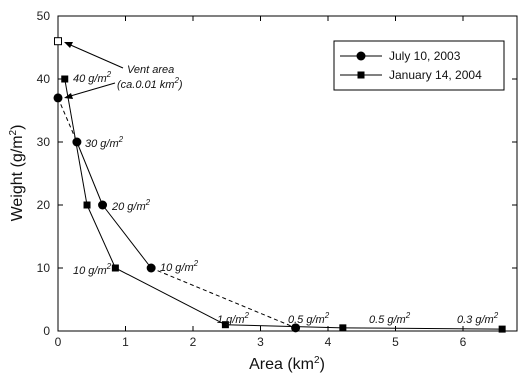 The height and width of the screenshot is (377, 531). Describe the element at coordinates (92, 77) in the screenshot. I see `point-label-40: 40 g/m2` at that location.